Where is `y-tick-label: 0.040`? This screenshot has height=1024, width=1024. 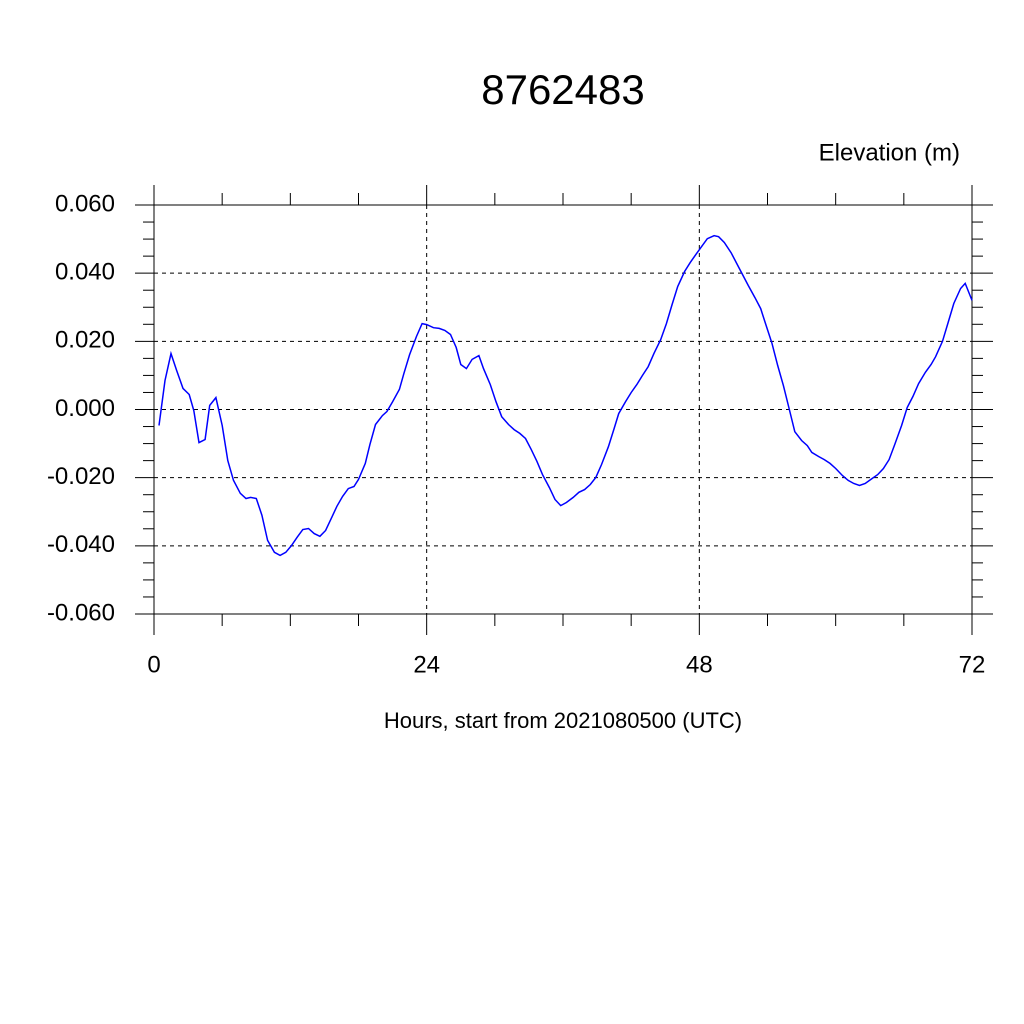 y-tick-label: 0.040 is located at coordinates (85, 272).